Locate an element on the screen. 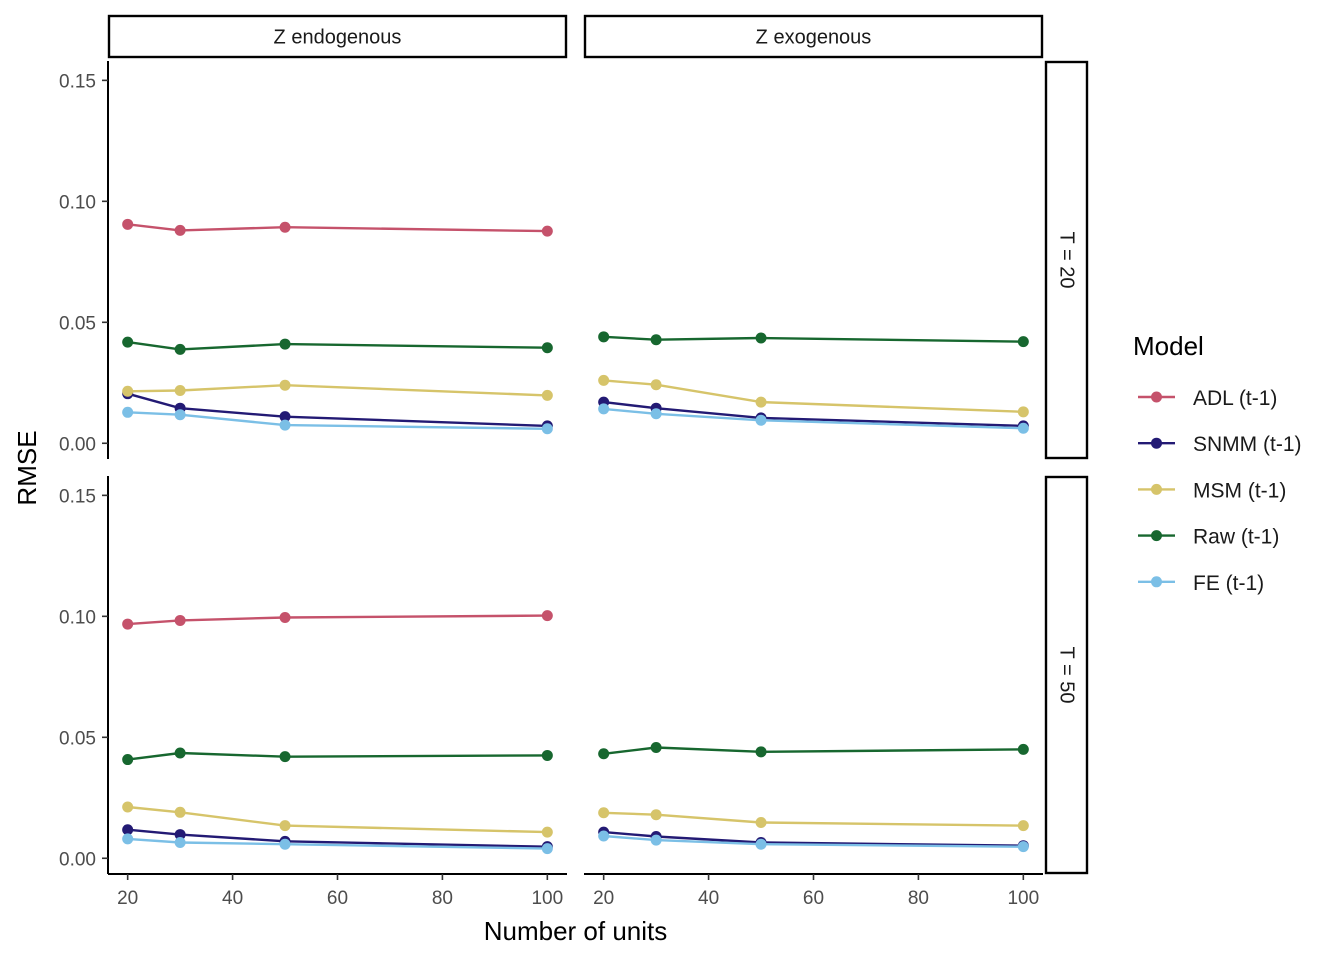  strip-col-z-exogenous is located at coordinates (813, 36).